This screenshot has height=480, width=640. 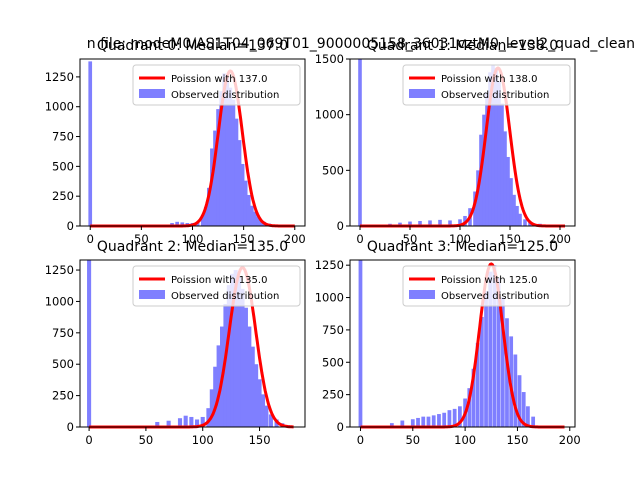 I want to click on y-tick-label: 1500, so click(x=329, y=59).